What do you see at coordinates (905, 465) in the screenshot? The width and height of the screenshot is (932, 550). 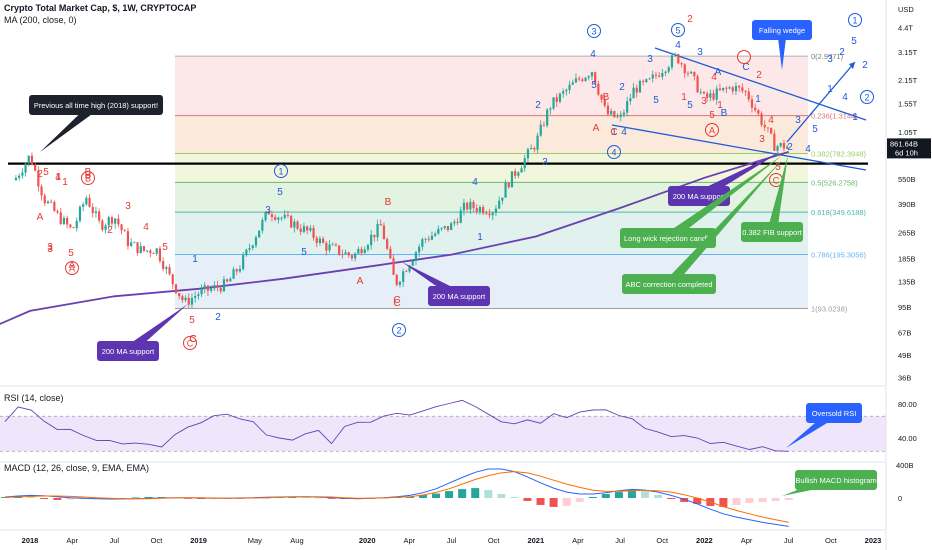 I see `macd-axis-label: 400B` at bounding box center [905, 465].